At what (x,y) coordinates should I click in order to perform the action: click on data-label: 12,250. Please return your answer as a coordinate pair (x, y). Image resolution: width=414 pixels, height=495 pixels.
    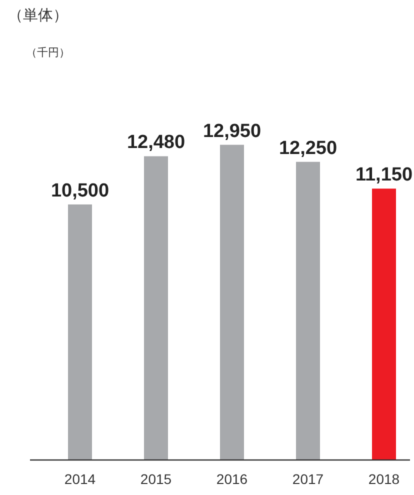
    Looking at the image, I should click on (308, 148).